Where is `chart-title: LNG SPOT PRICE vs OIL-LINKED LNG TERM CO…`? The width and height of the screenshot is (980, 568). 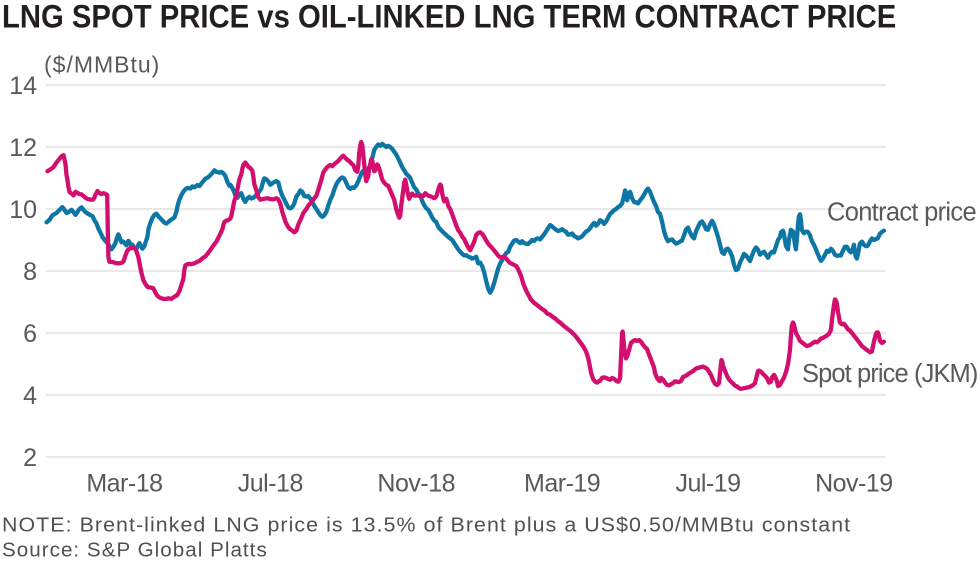
chart-title: LNG SPOT PRICE vs OIL-LINKED LNG TERM CO… is located at coordinates (449, 17).